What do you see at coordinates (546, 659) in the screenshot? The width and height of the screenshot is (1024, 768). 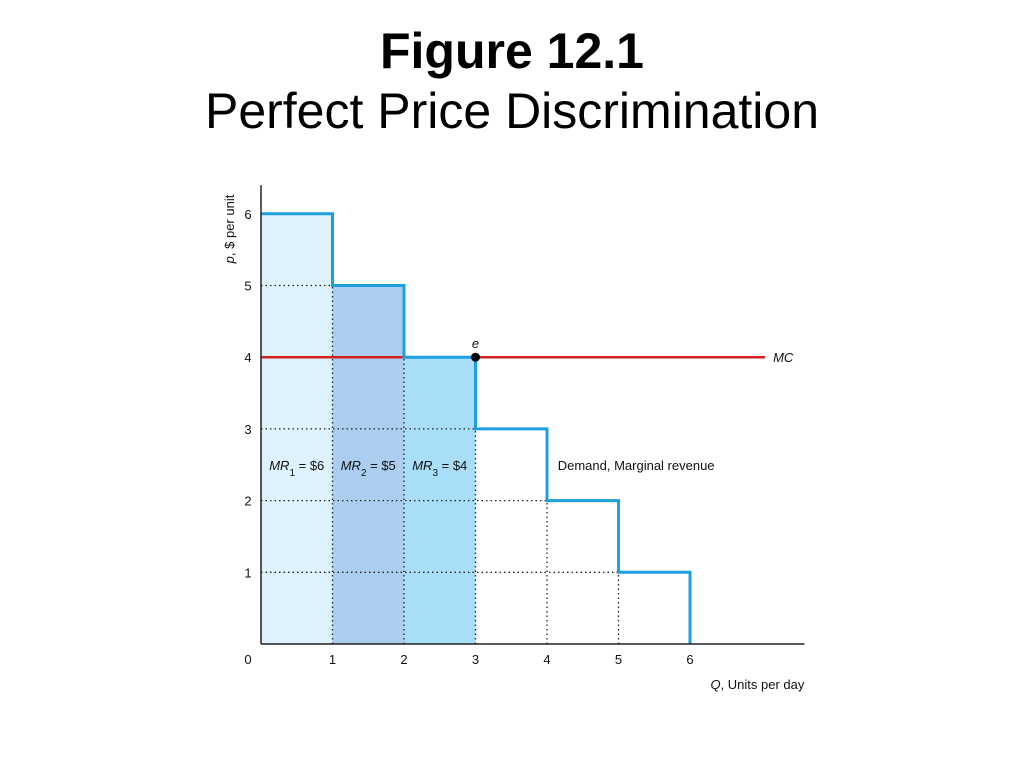 I see `x-tick-label-4: 4` at bounding box center [546, 659].